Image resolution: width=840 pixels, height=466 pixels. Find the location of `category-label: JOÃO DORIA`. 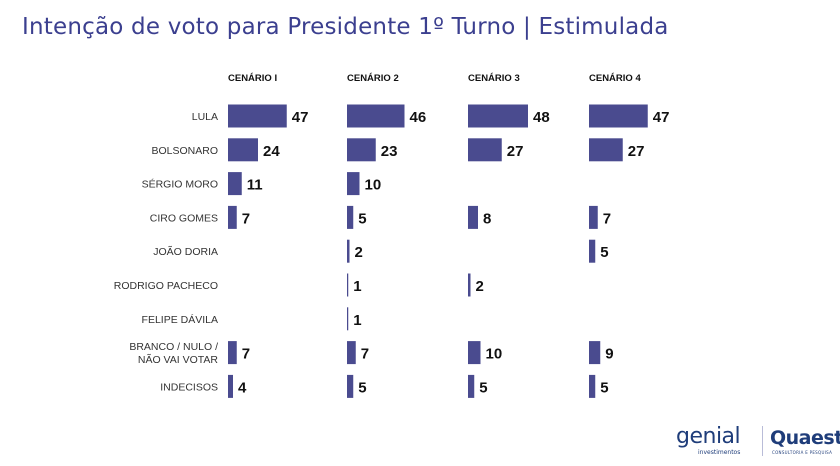

category-label: JOÃO DORIA is located at coordinates (185, 251).